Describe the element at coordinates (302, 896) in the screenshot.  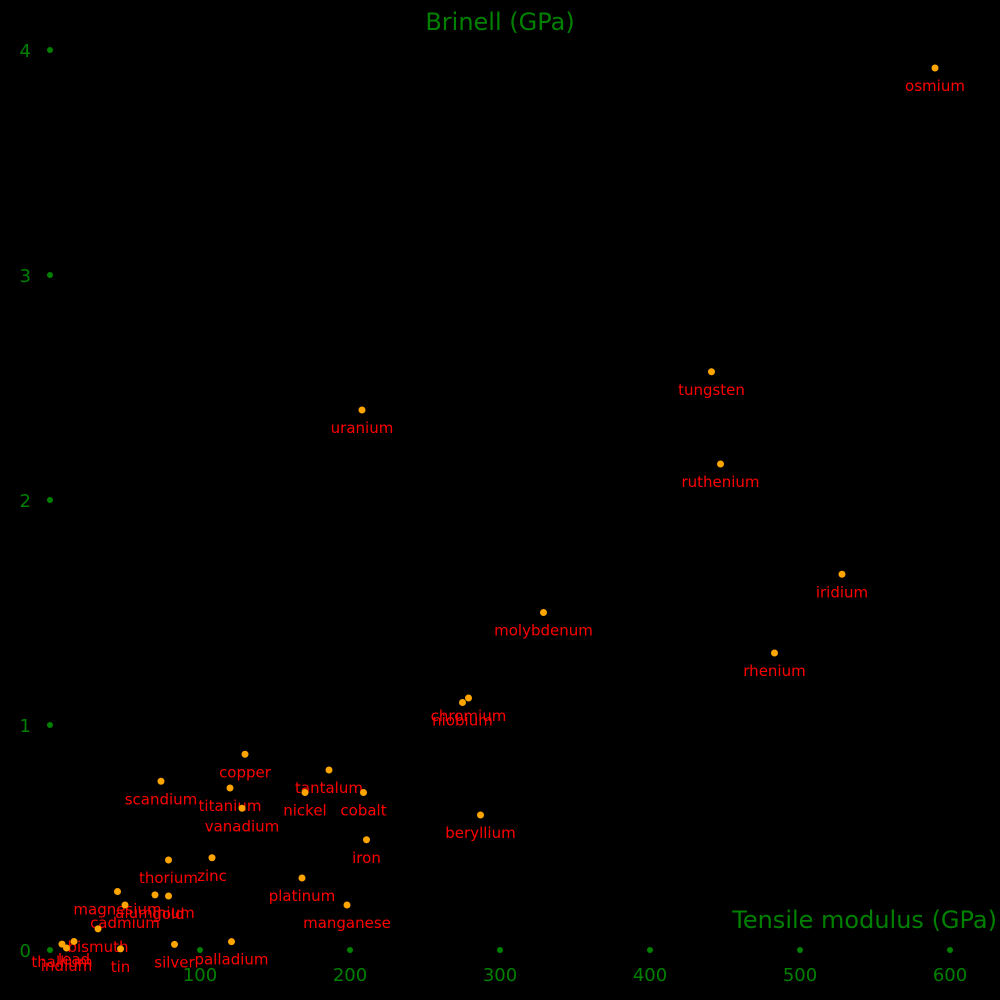
I see `point-label: platinum` at that location.